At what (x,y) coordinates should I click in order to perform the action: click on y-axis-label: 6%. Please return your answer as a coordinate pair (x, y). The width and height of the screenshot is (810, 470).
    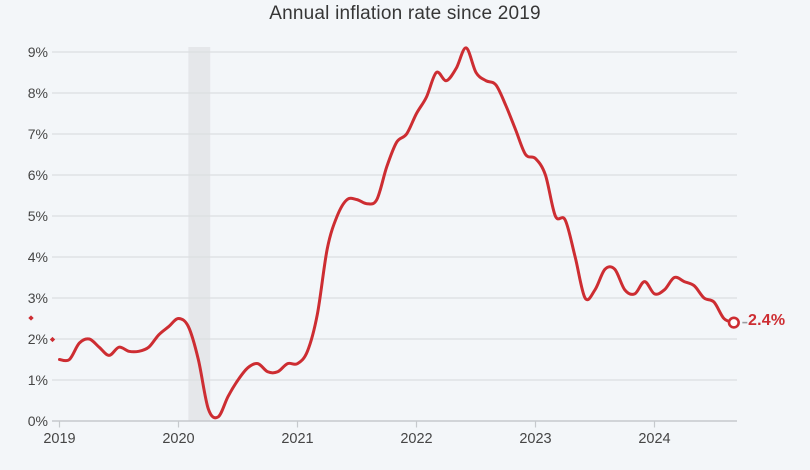
    Looking at the image, I should click on (38, 175).